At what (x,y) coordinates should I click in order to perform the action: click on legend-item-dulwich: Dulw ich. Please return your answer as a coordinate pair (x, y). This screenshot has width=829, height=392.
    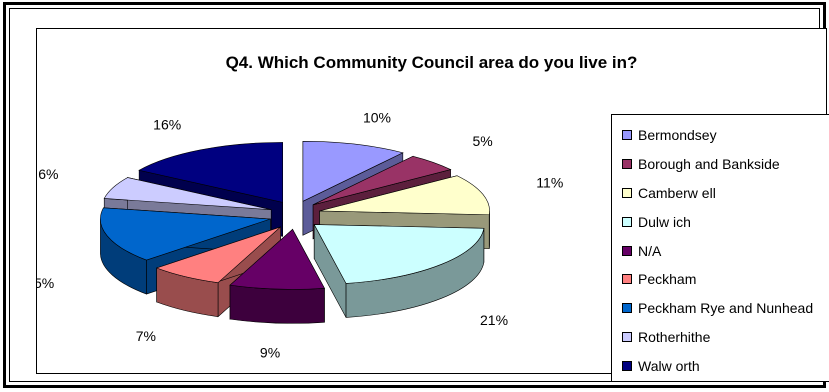
    Looking at the image, I should click on (725, 221).